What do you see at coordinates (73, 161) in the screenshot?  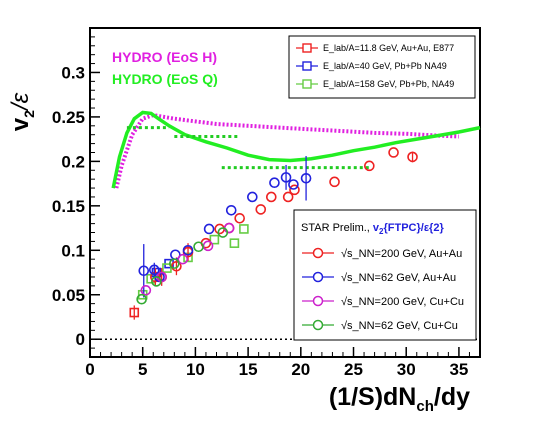 I see `y-tick-label: 0.2` at bounding box center [73, 161].